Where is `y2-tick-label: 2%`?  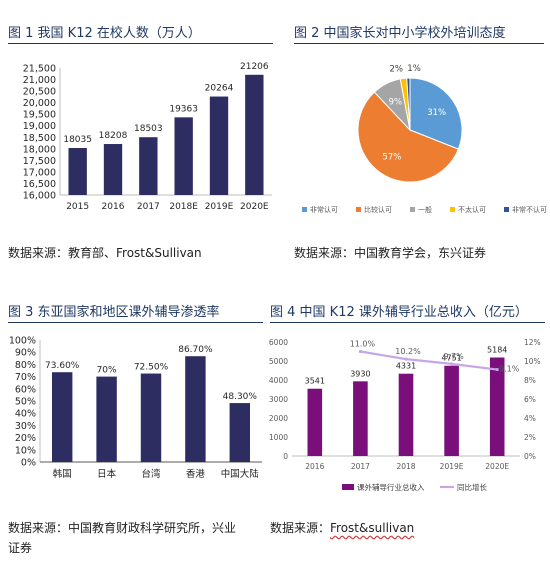
y2-tick-label: 2% is located at coordinates (530, 437).